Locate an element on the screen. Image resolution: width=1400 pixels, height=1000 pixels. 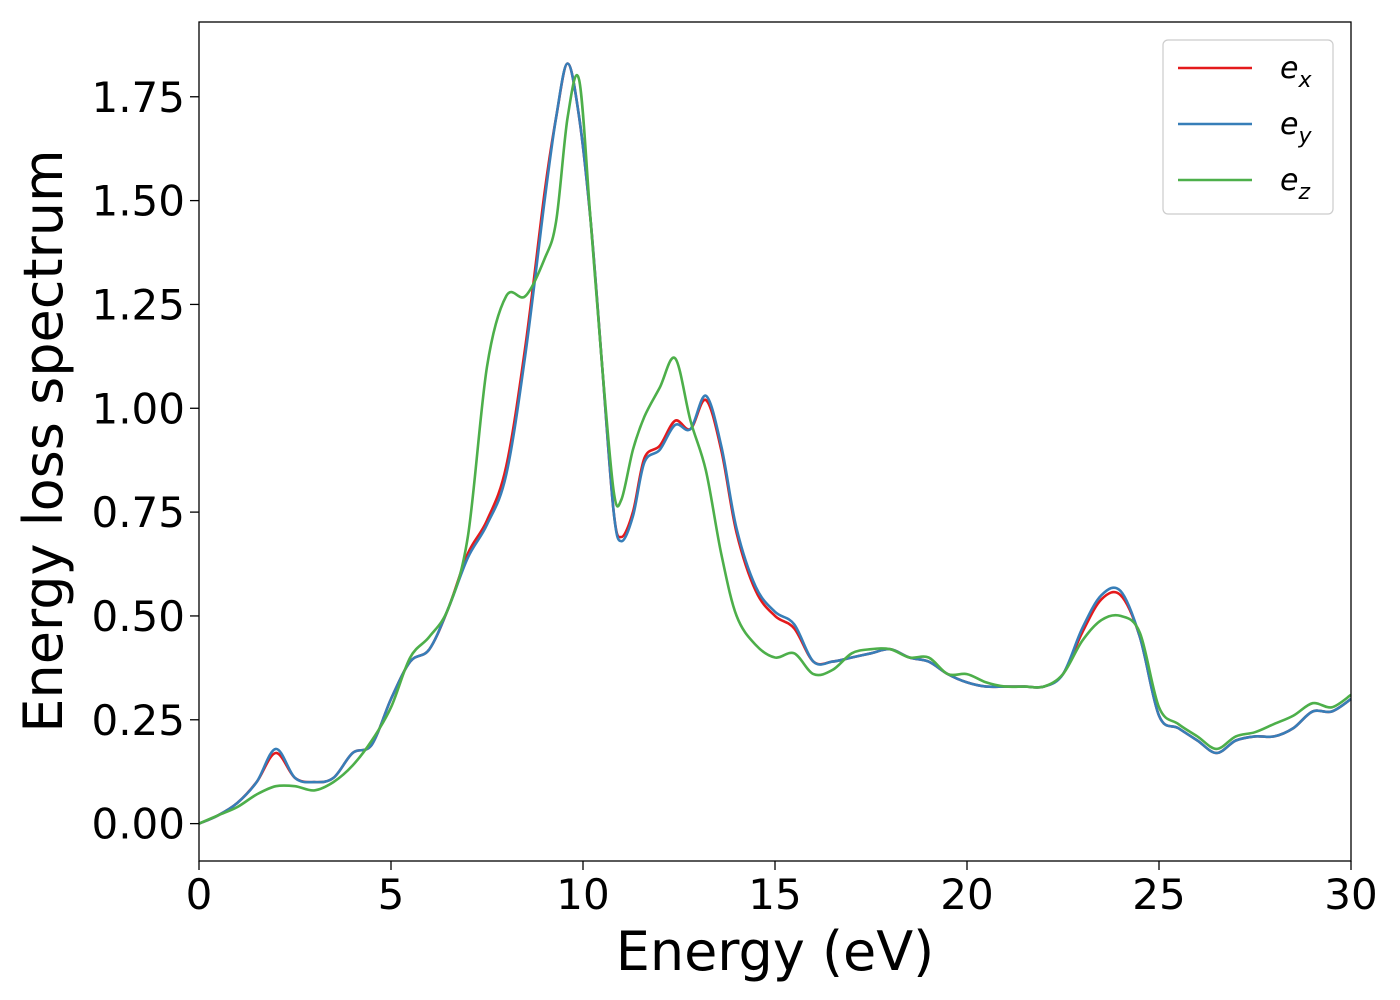
legend-label-ey: ey is located at coordinates (1296, 128).